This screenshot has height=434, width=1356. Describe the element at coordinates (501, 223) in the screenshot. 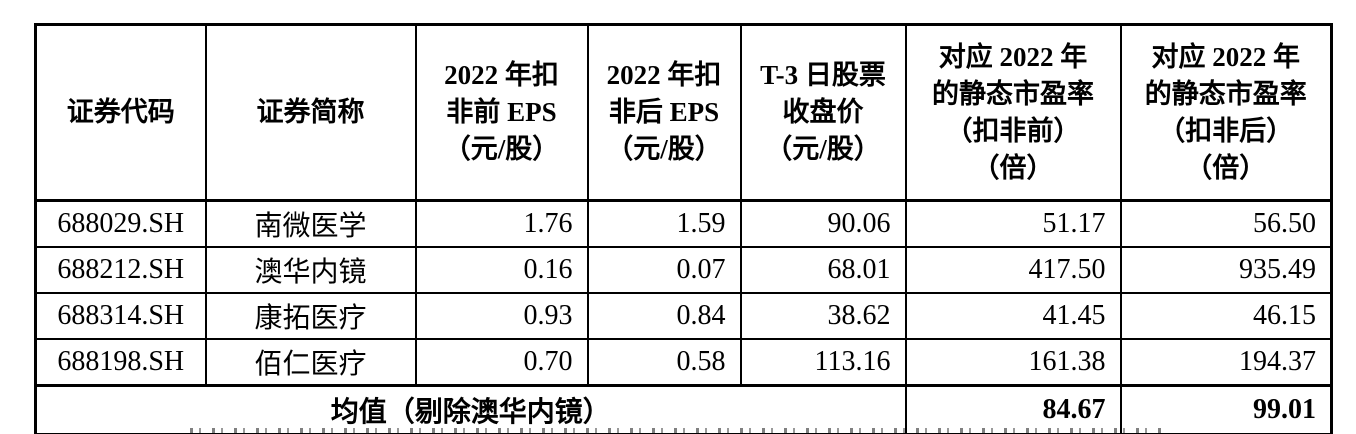

I see `cell-eps-pre: 1.76` at that location.